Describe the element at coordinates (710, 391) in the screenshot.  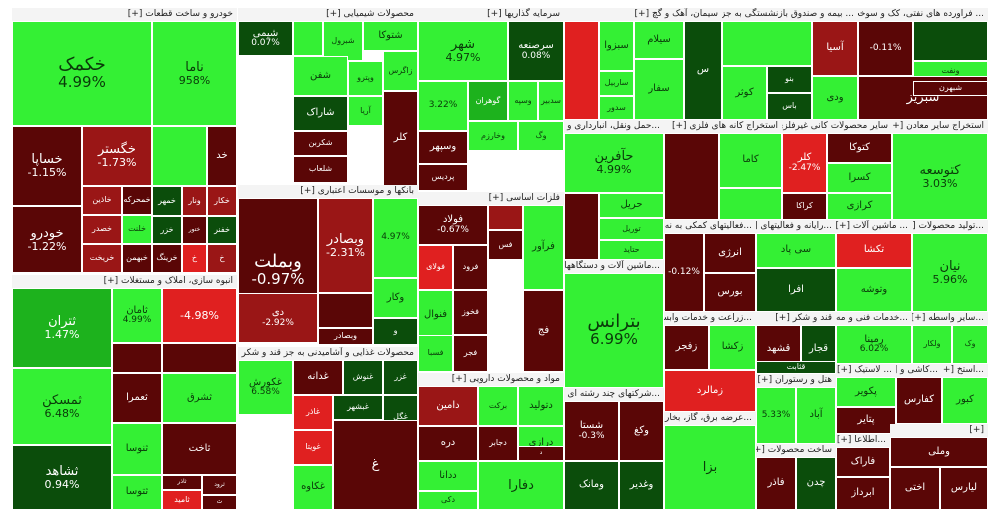
I see `treemap-tile: زمالرد` at that location.